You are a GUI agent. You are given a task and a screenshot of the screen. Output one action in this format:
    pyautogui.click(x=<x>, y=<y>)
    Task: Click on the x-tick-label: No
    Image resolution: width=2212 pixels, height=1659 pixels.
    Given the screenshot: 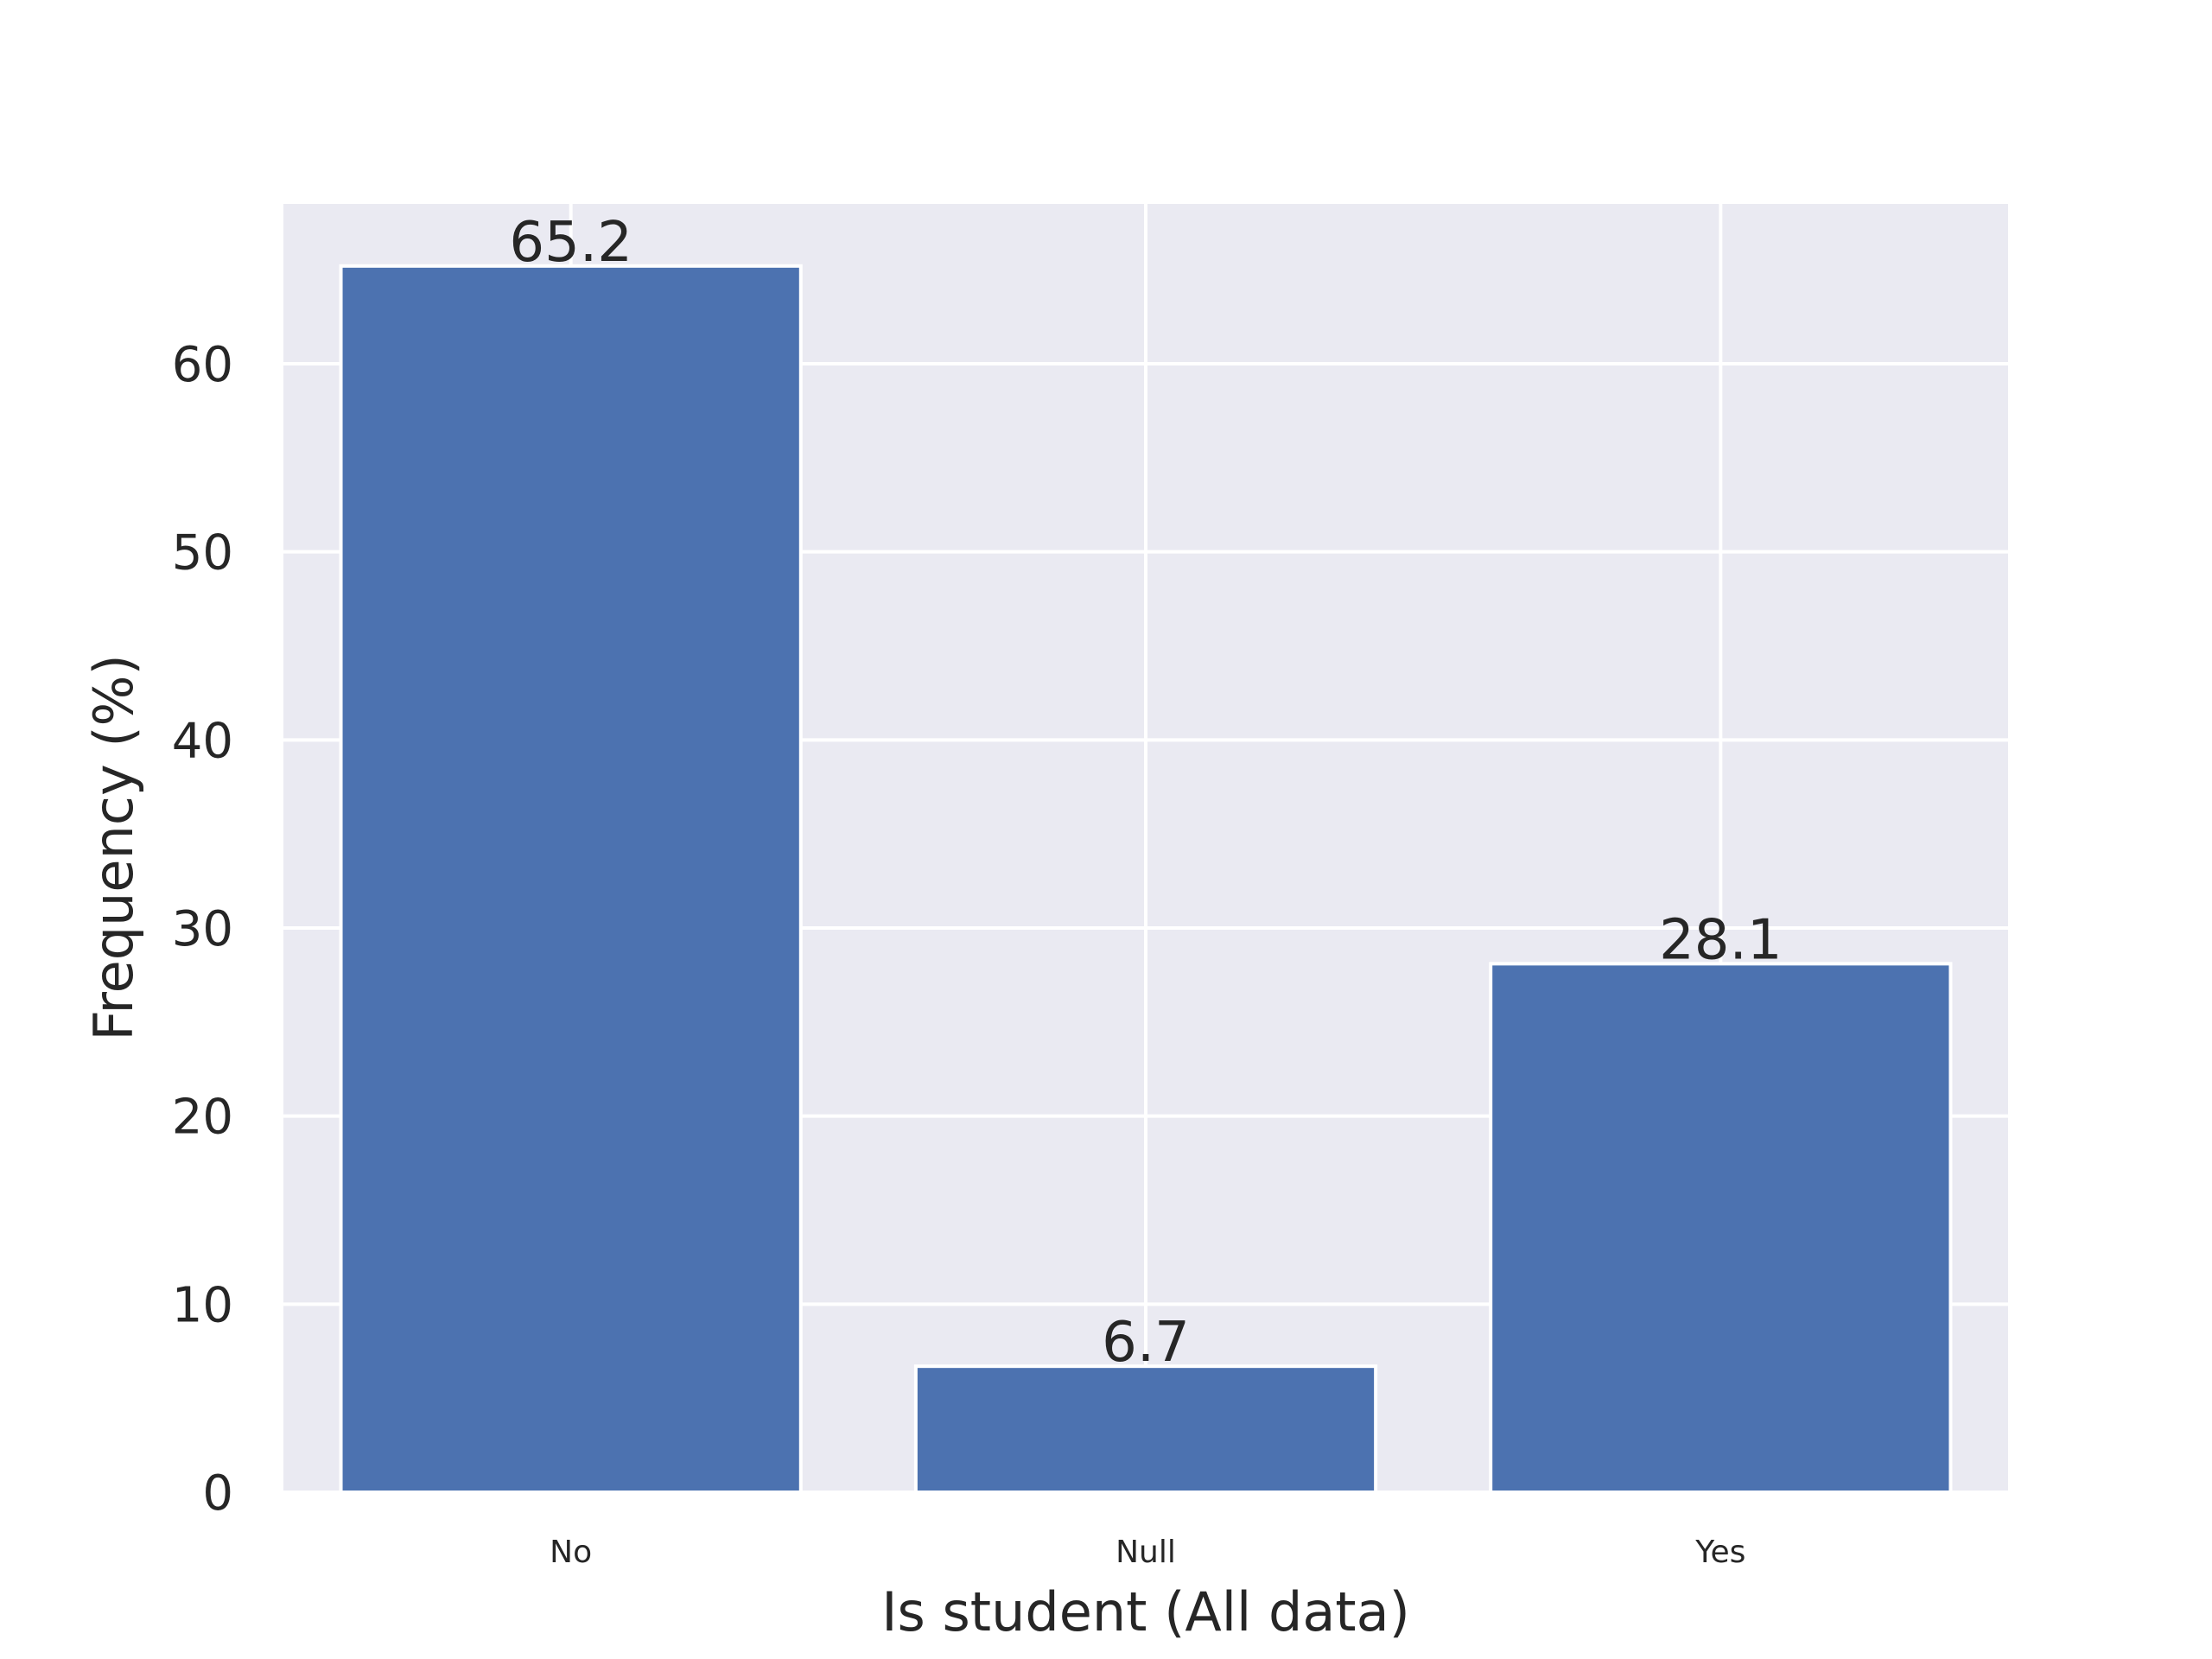 What is the action you would take?
    pyautogui.click(x=571, y=1552)
    